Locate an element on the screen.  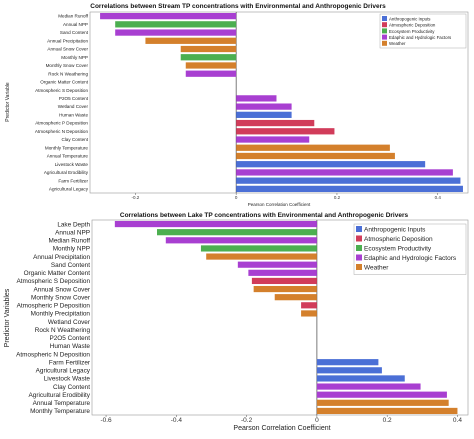
x-axis-label: Pearson Correlation Coefficient is located at coordinates (279, 204).